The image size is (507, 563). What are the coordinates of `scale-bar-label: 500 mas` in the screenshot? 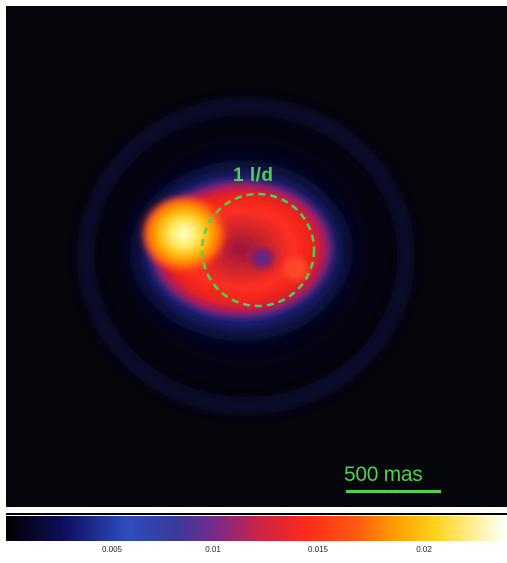 It's located at (383, 474).